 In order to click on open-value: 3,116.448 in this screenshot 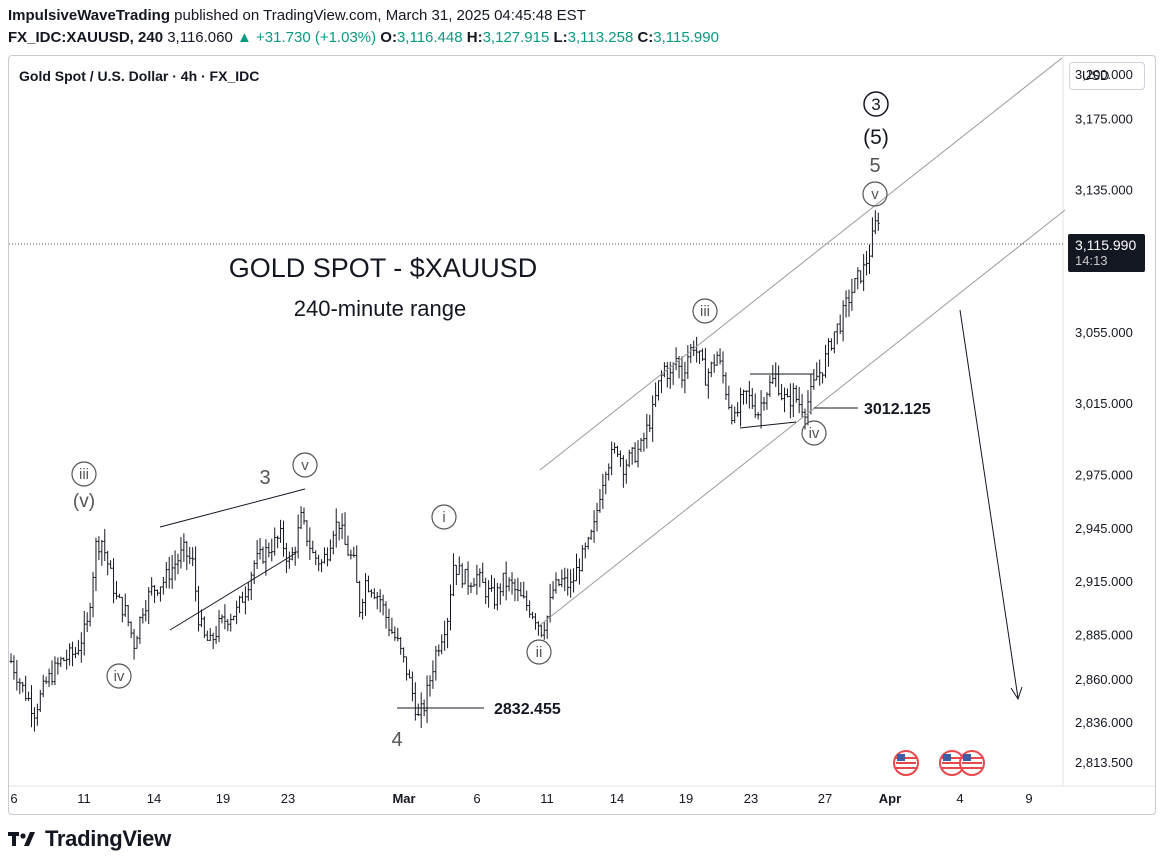, I will do `click(429, 37)`.